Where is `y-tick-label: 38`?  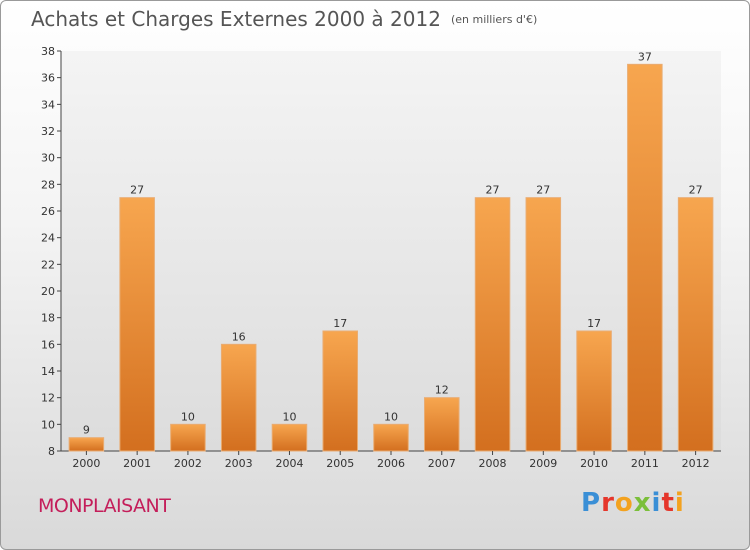 y-tick-label: 38 is located at coordinates (48, 51).